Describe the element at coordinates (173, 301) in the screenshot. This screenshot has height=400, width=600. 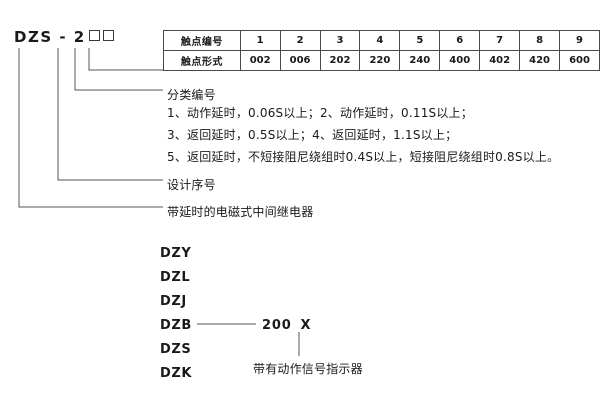
I see `family-item-dzj: DZJ` at that location.